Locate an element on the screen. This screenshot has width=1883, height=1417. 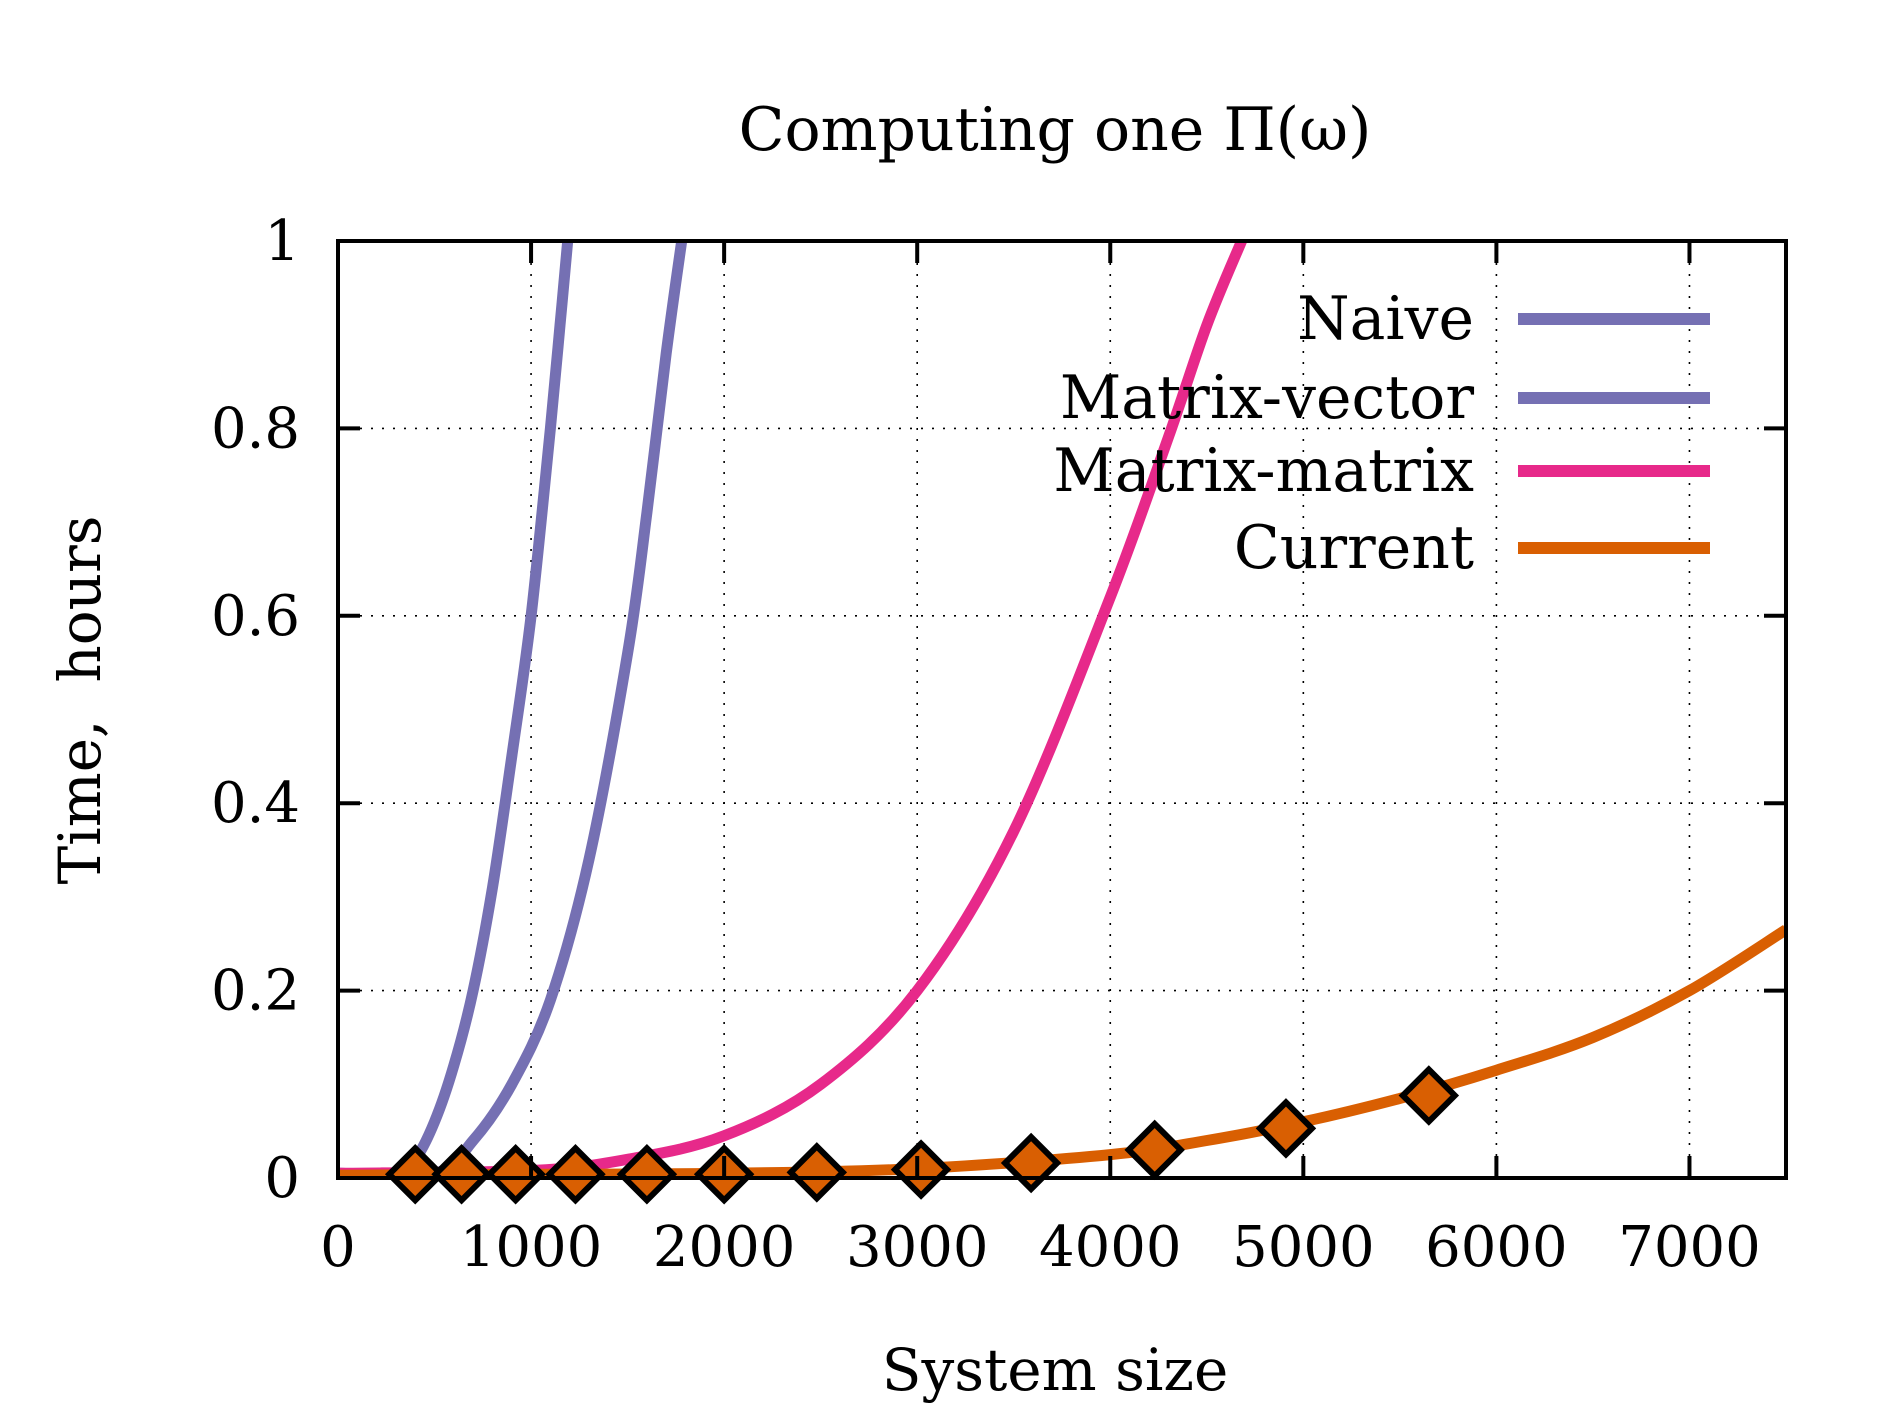
x-axis-title: System size is located at coordinates (1055, 1370).